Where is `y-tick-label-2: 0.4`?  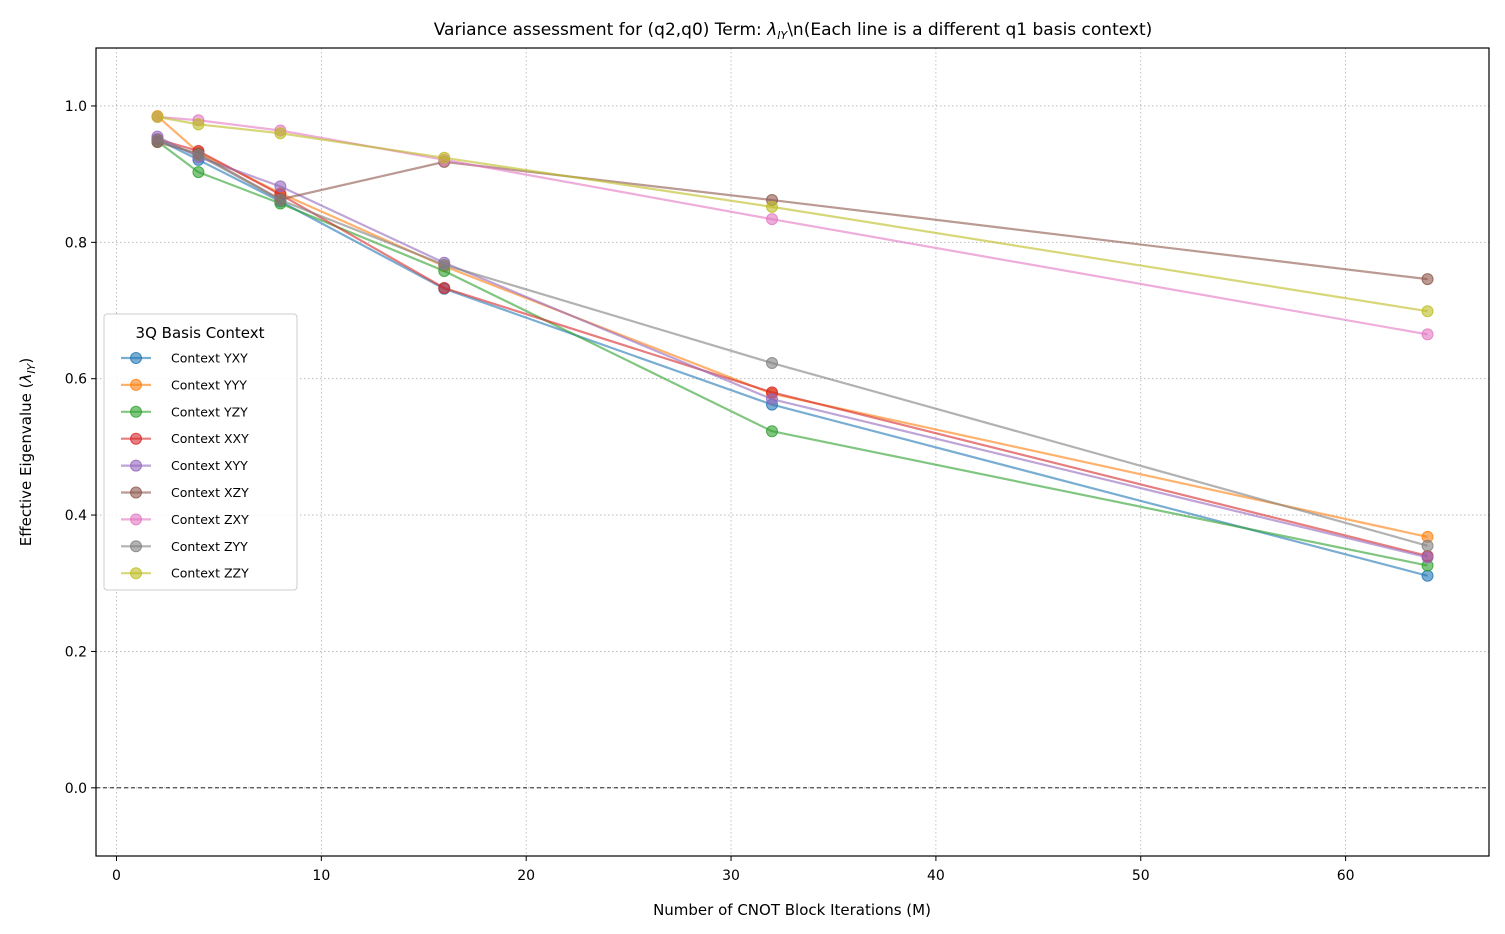 y-tick-label-2: 0.4 is located at coordinates (76, 516).